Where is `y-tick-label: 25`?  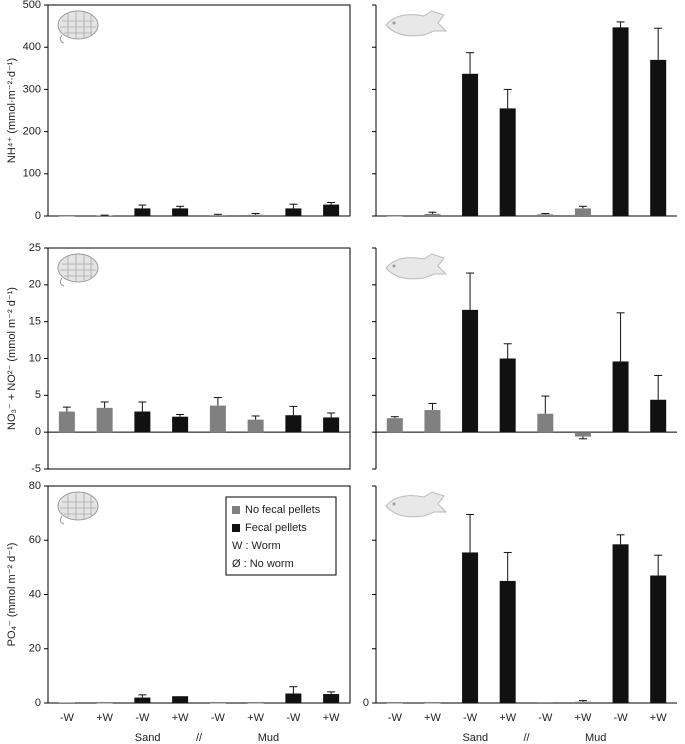 y-tick-label: 25 is located at coordinates (35, 248).